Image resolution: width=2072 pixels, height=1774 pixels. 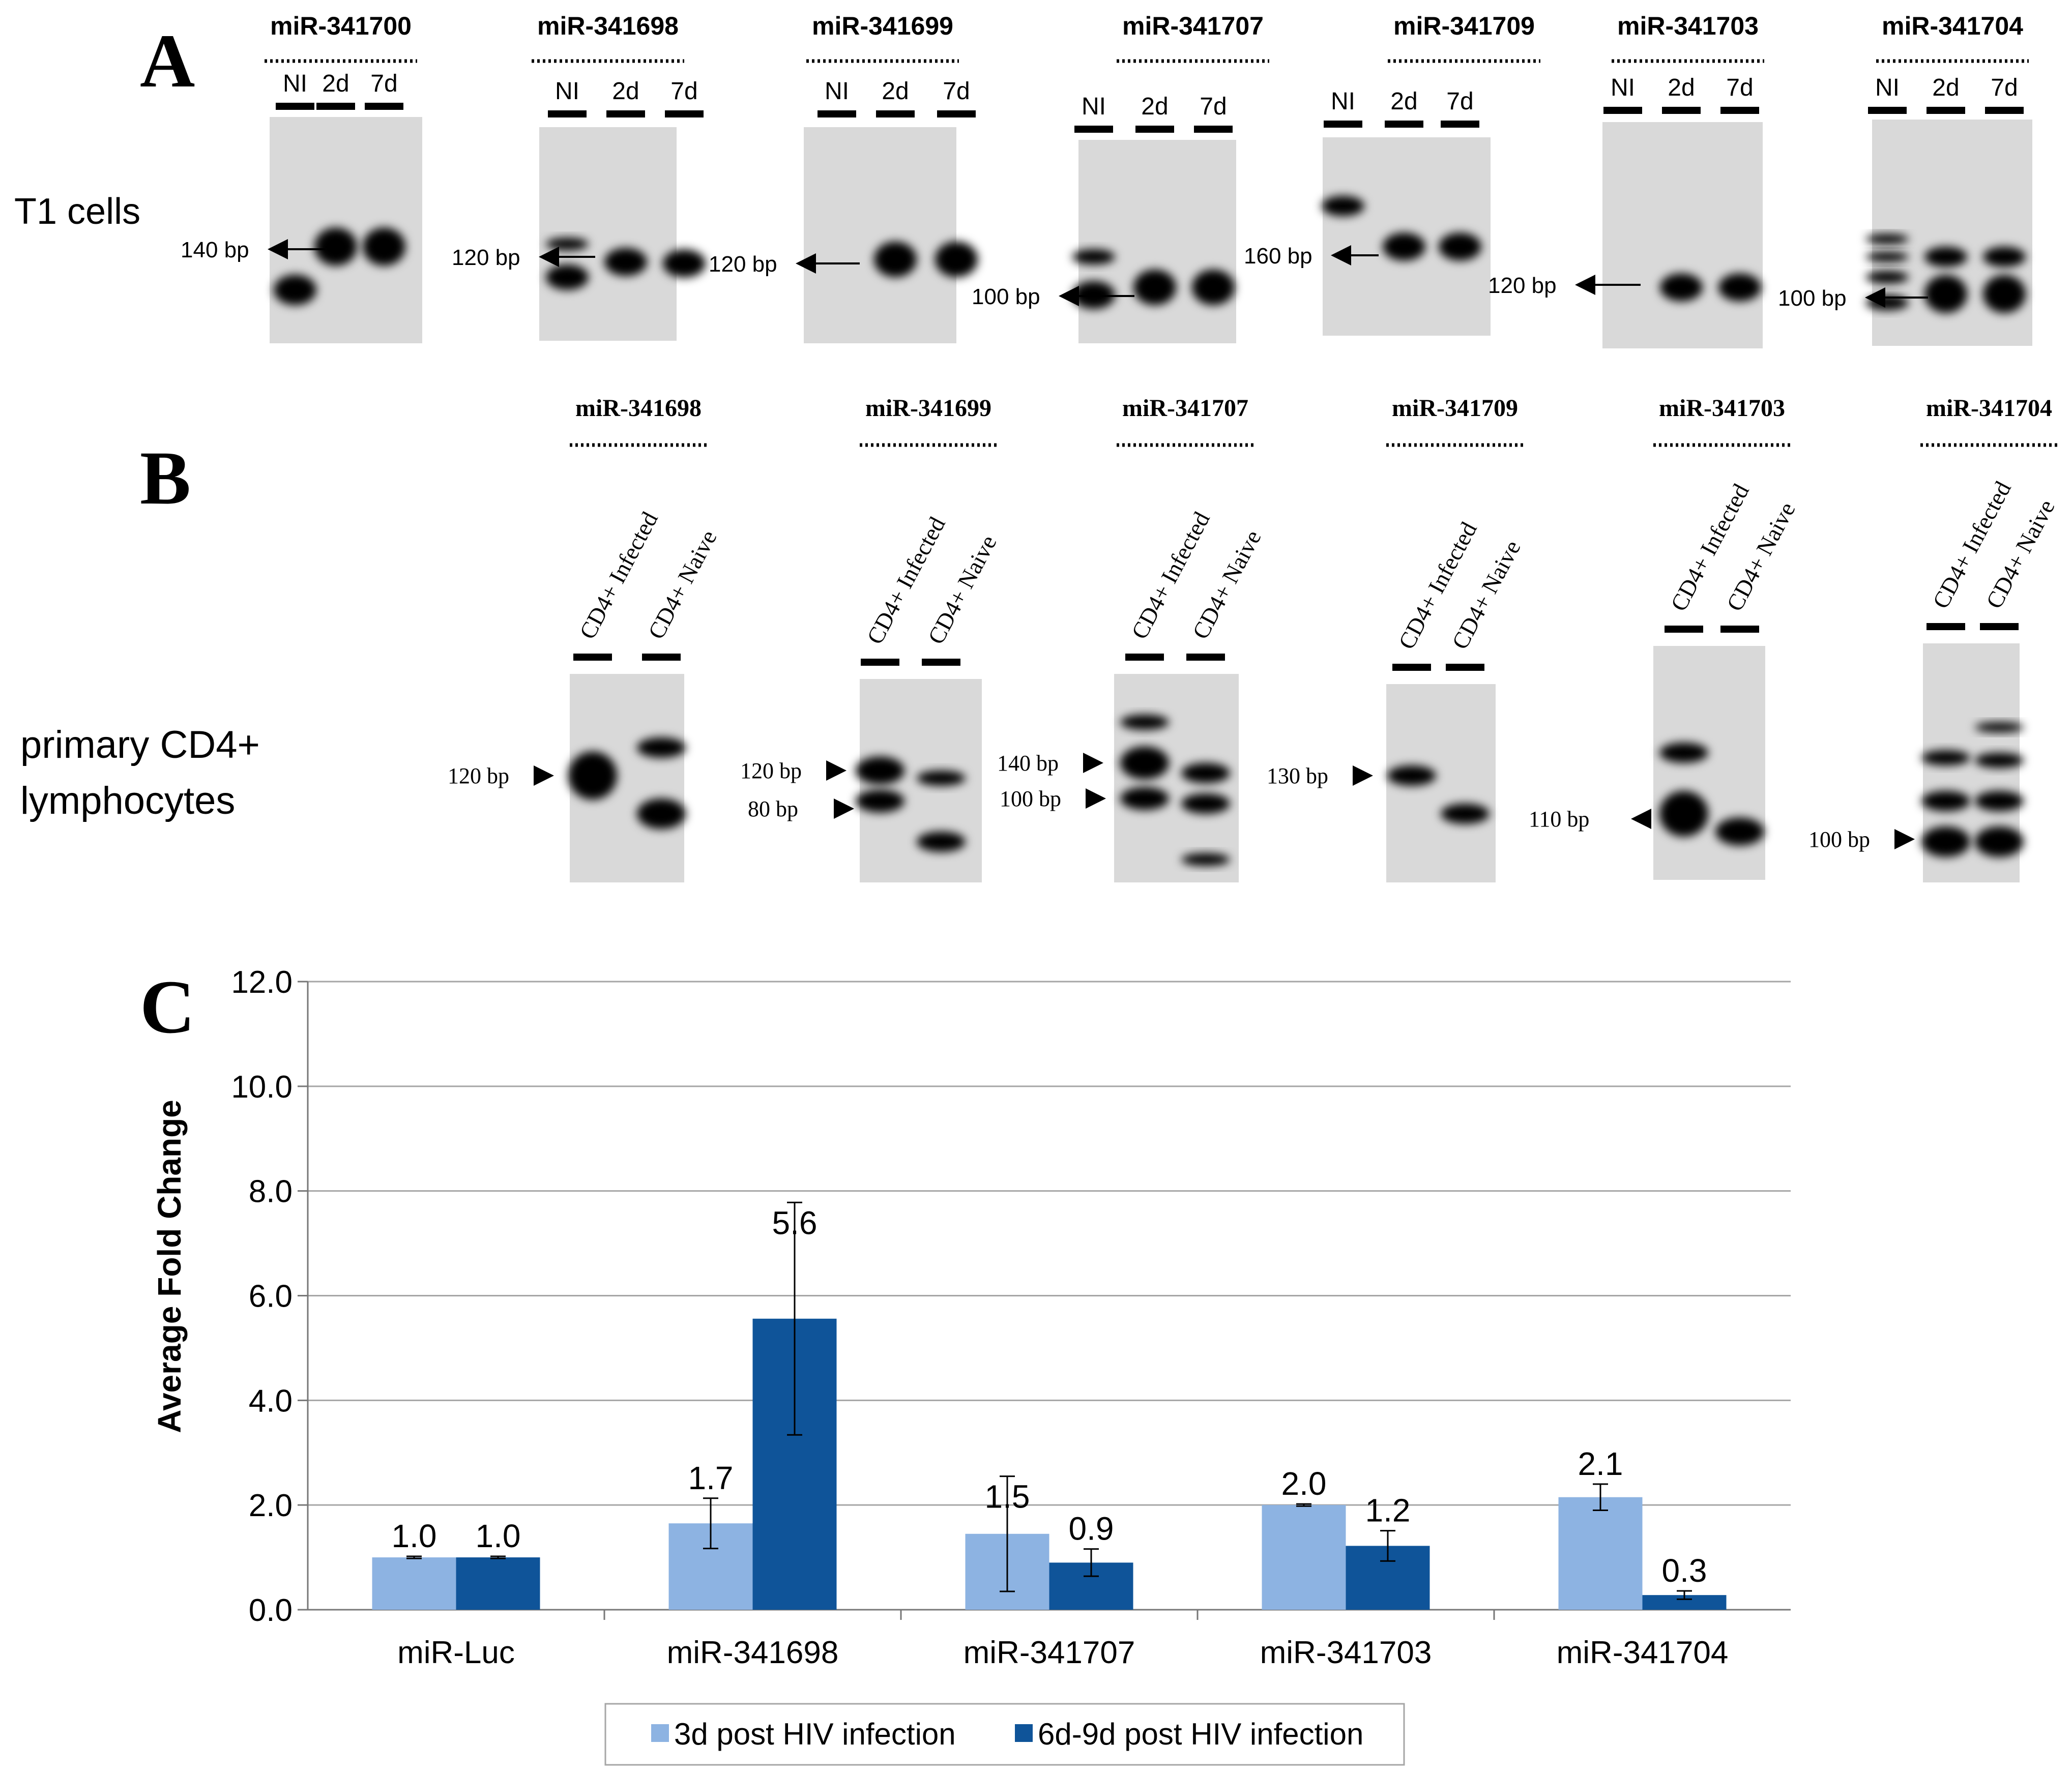 I want to click on x-tick-label: miR-341698, so click(x=753, y=1652).